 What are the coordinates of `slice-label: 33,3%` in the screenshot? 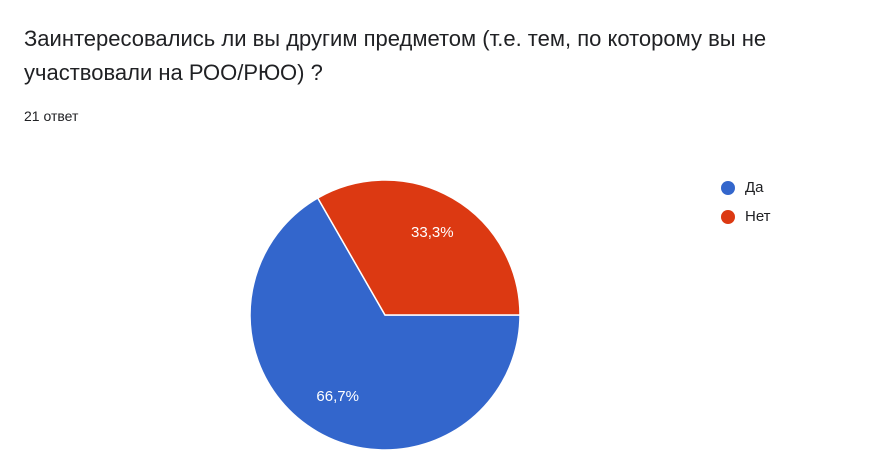 It's located at (432, 232).